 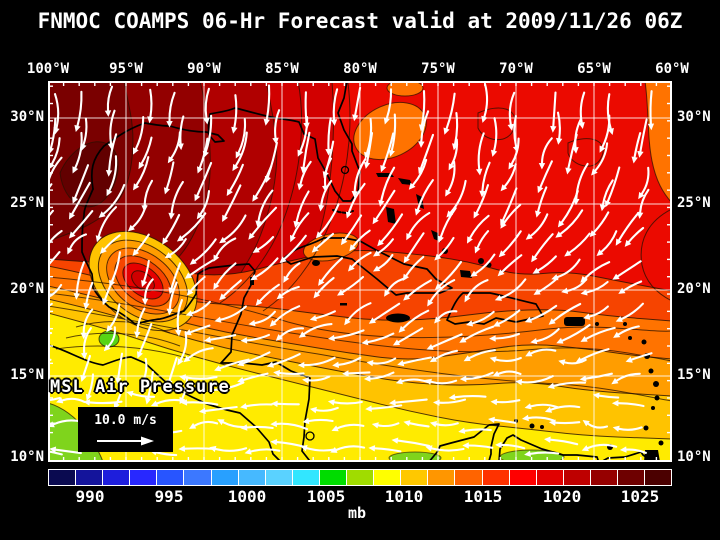 I want to click on lat-label: 30°N, so click(x=27, y=117).